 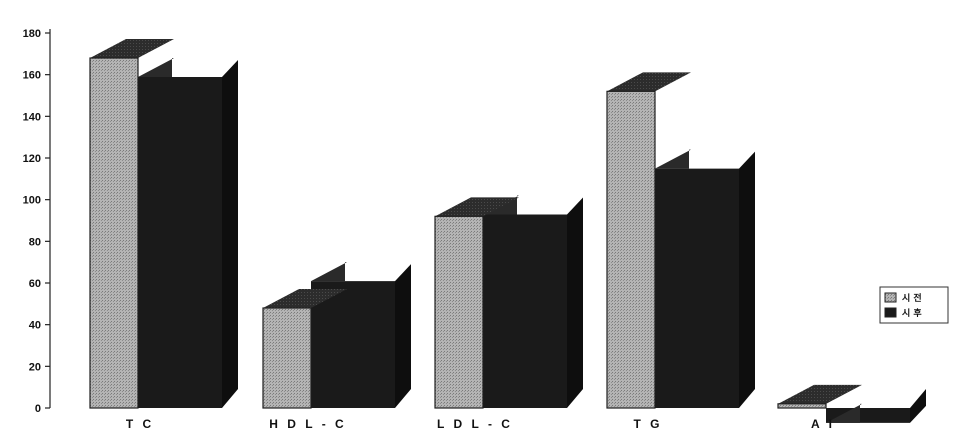 What do you see at coordinates (32, 34) in the screenshot?
I see `y-tick-label: 180` at bounding box center [32, 34].